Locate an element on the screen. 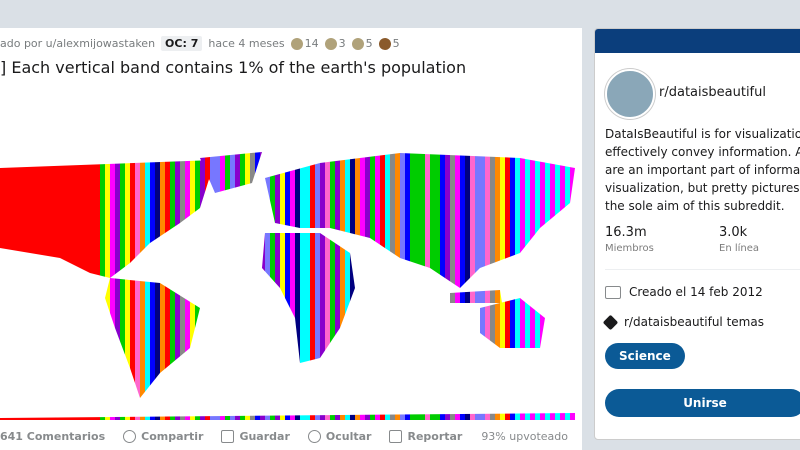  award-count: 3 is located at coordinates (342, 43).